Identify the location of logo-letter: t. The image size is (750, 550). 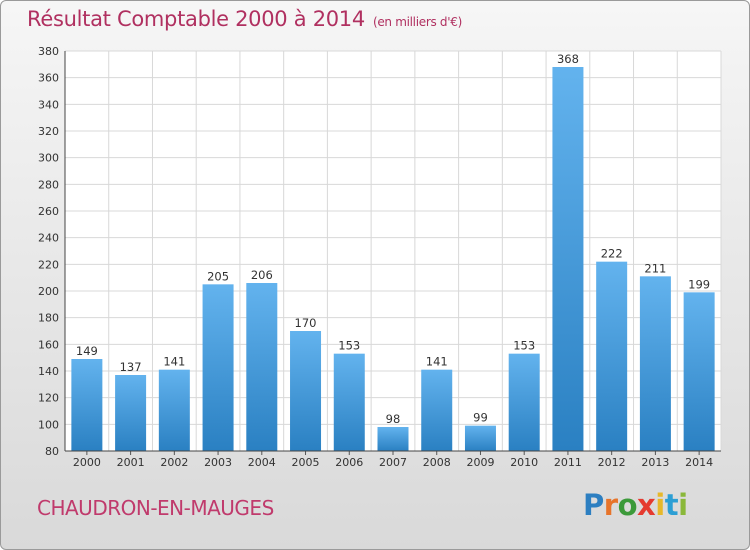
(671, 505).